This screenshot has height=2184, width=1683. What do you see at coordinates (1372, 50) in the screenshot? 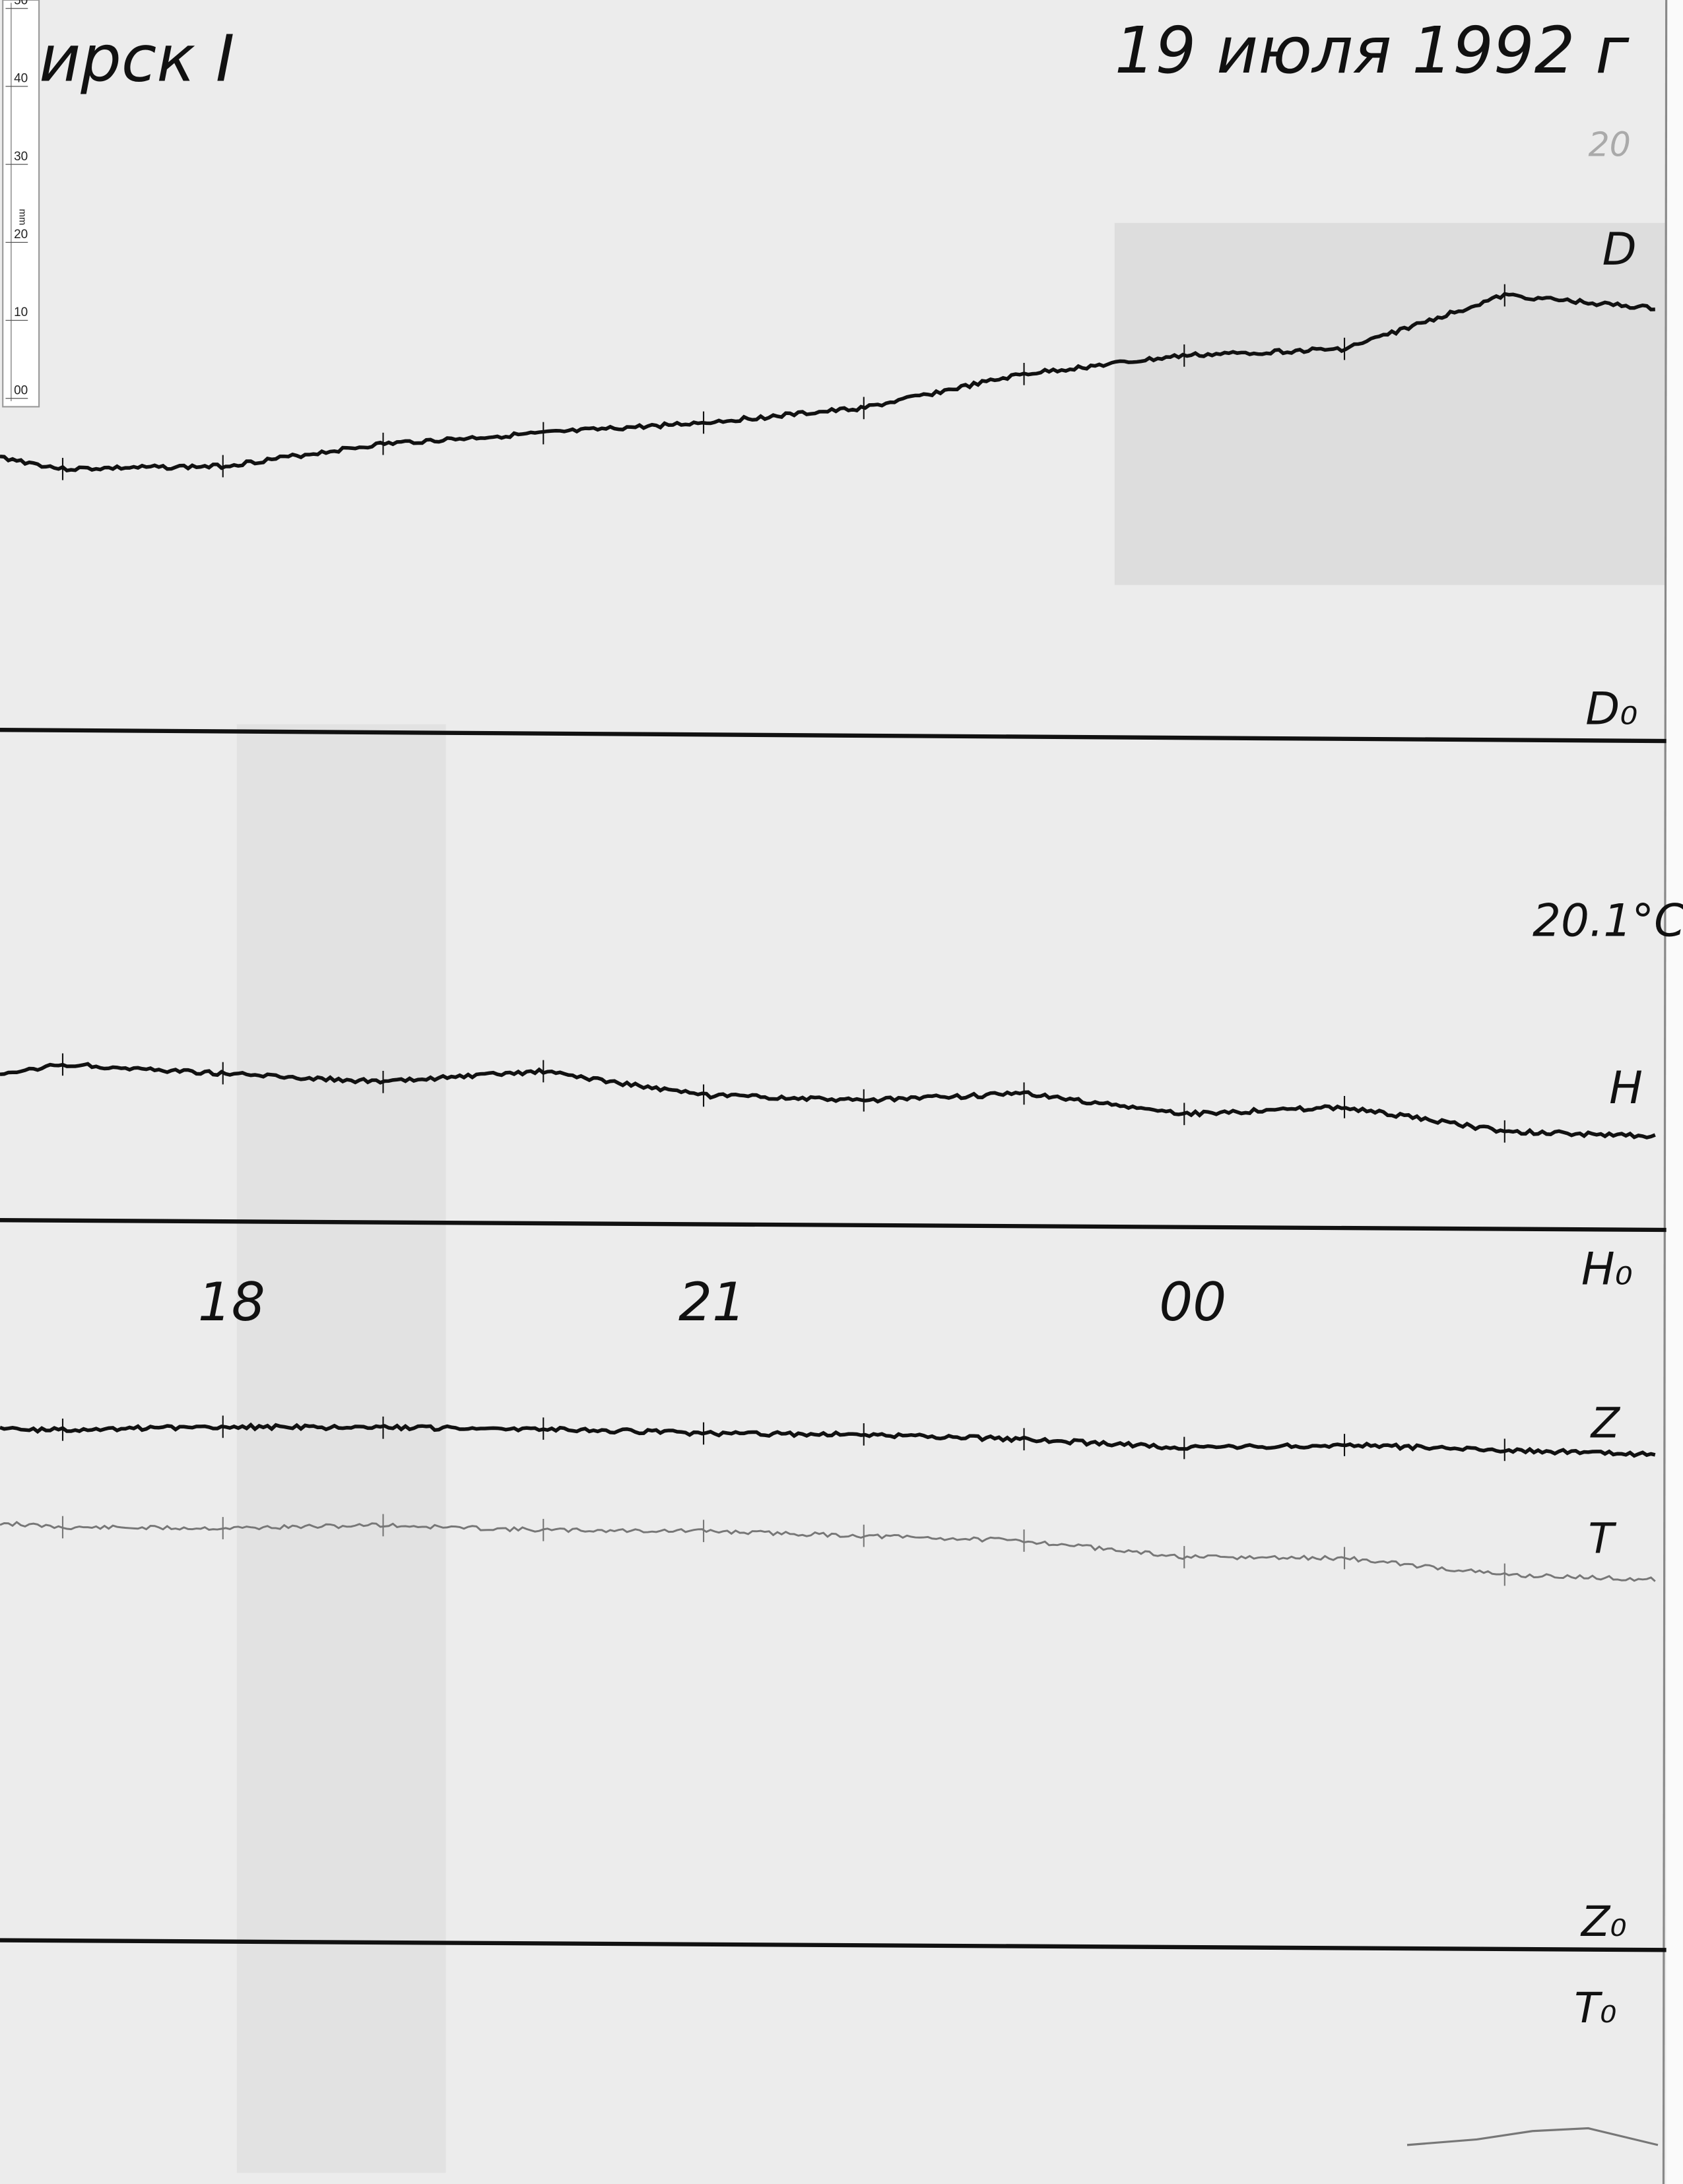
I see `record-date: 19 июля 1992 г` at bounding box center [1372, 50].